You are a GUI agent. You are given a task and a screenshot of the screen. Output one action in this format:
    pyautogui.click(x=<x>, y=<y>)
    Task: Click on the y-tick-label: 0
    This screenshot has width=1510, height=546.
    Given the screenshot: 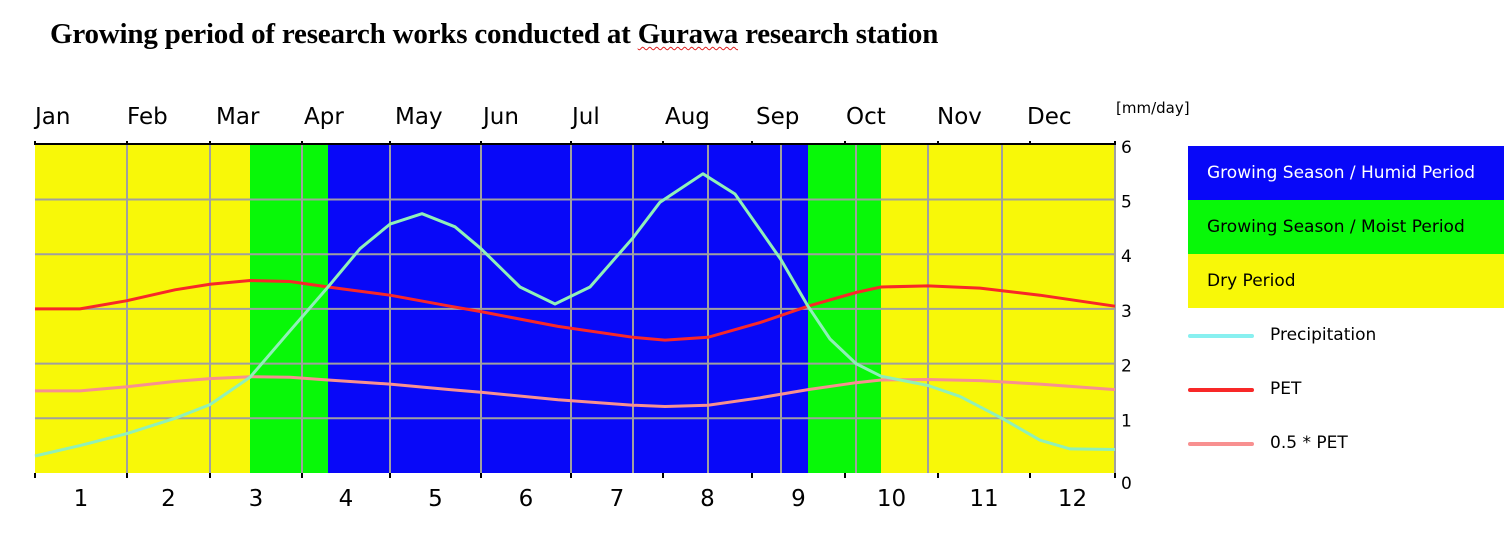 What is the action you would take?
    pyautogui.click(x=1126, y=484)
    